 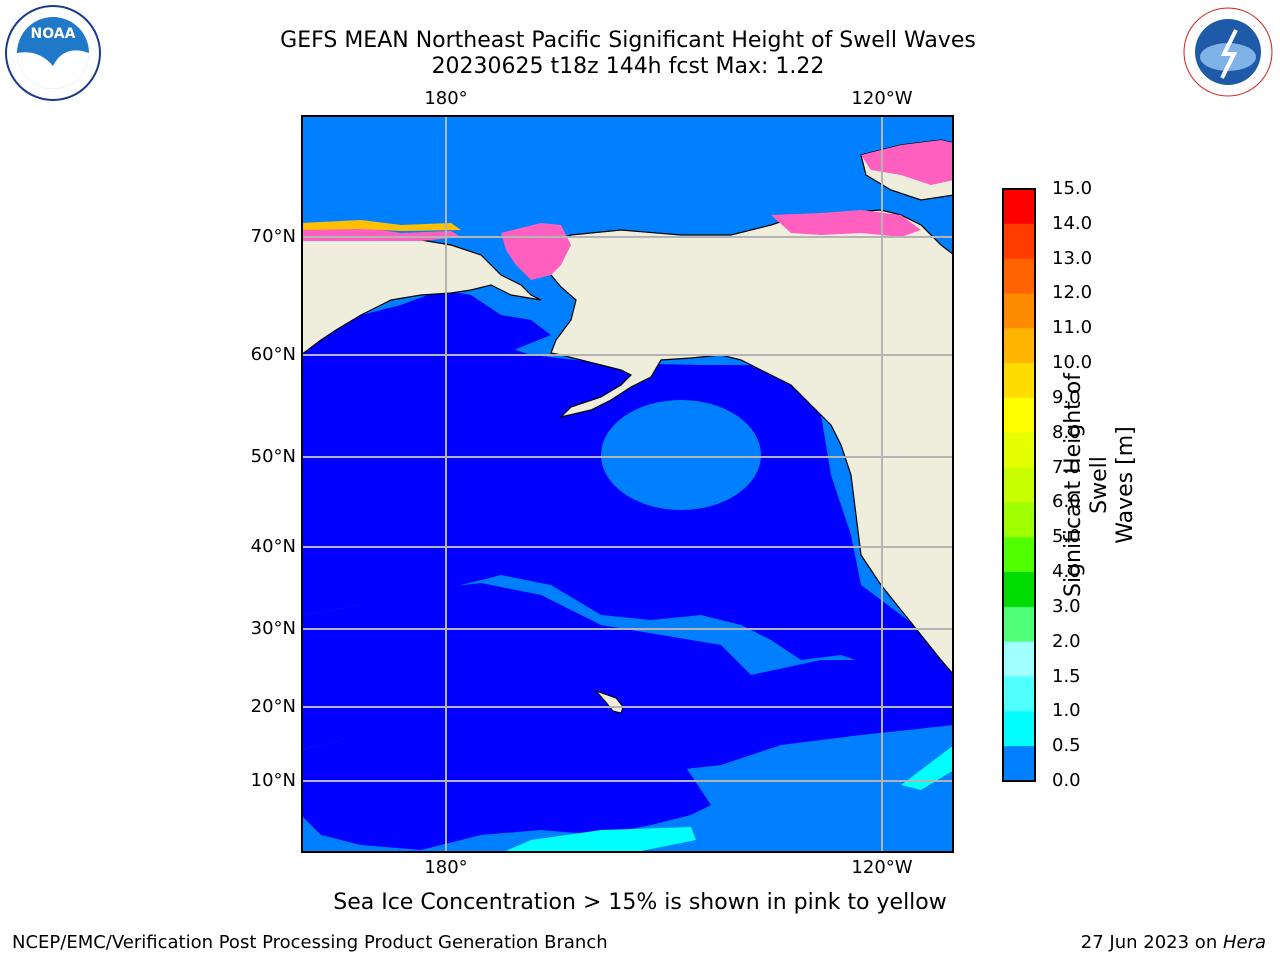 What do you see at coordinates (446, 98) in the screenshot?
I see `lon-label-top-180: 180°` at bounding box center [446, 98].